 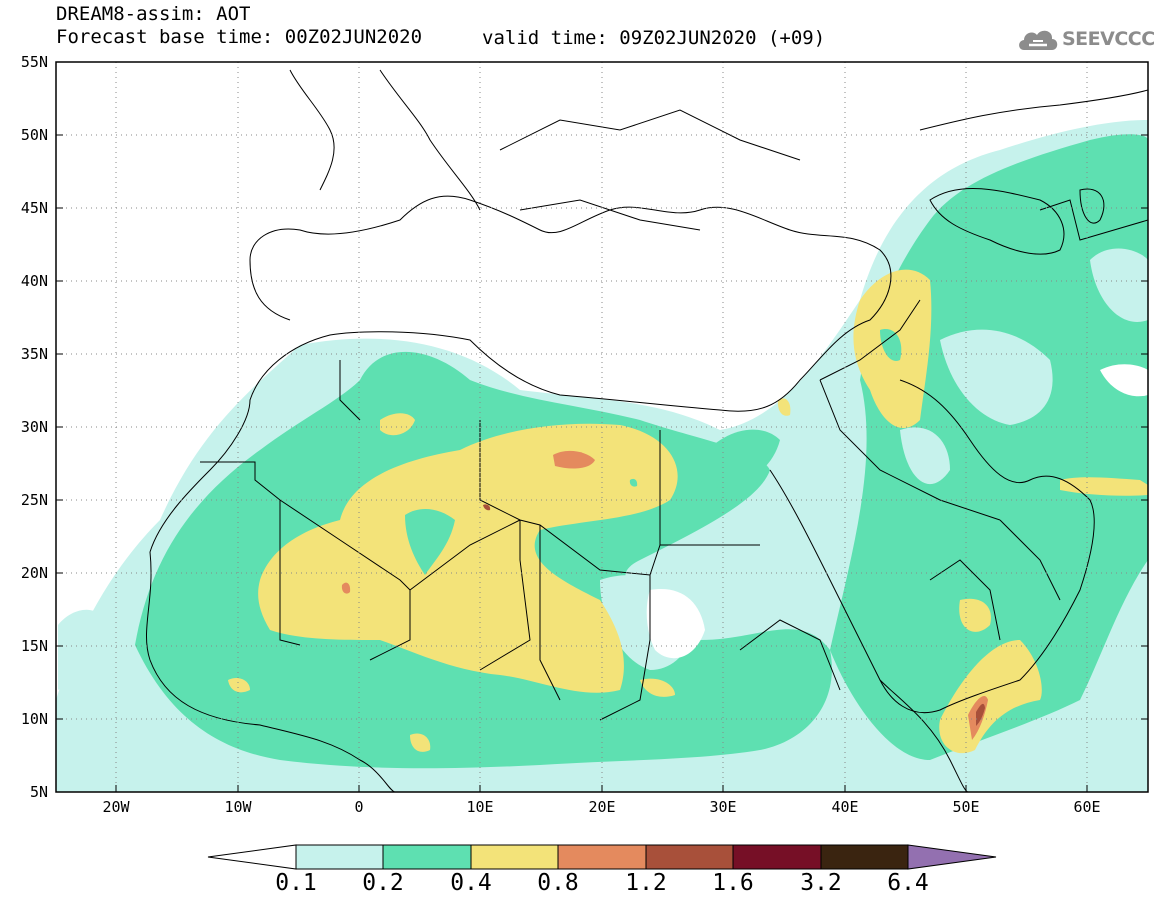 I want to click on cloud-icon, so click(x=1038, y=40).